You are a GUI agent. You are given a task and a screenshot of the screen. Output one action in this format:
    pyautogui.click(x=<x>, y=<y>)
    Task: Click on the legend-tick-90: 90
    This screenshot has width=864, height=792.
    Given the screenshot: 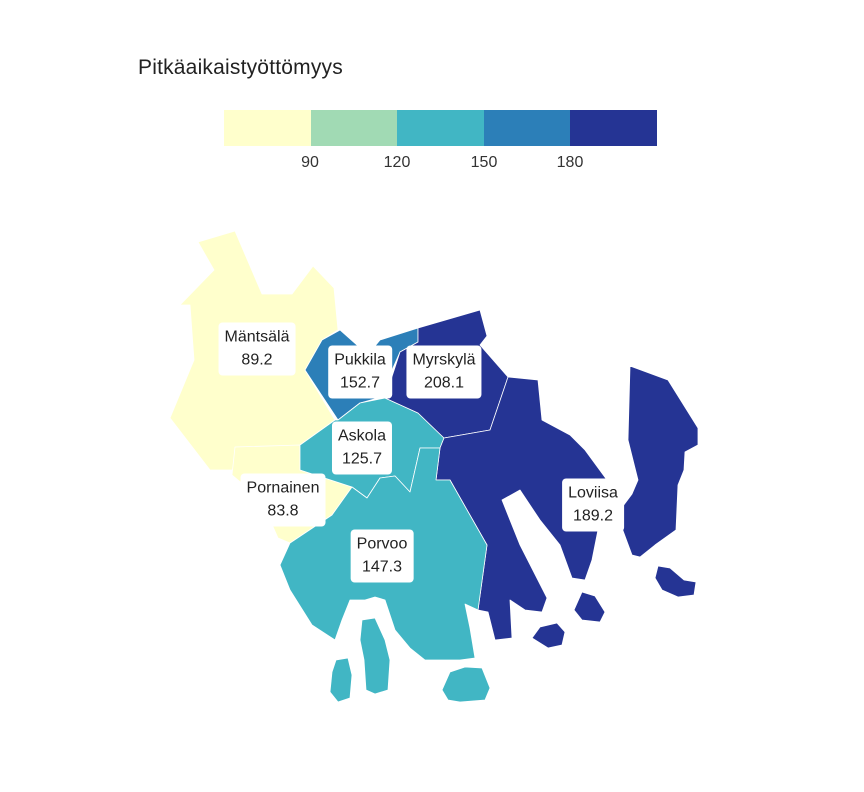 What is the action you would take?
    pyautogui.click(x=310, y=162)
    